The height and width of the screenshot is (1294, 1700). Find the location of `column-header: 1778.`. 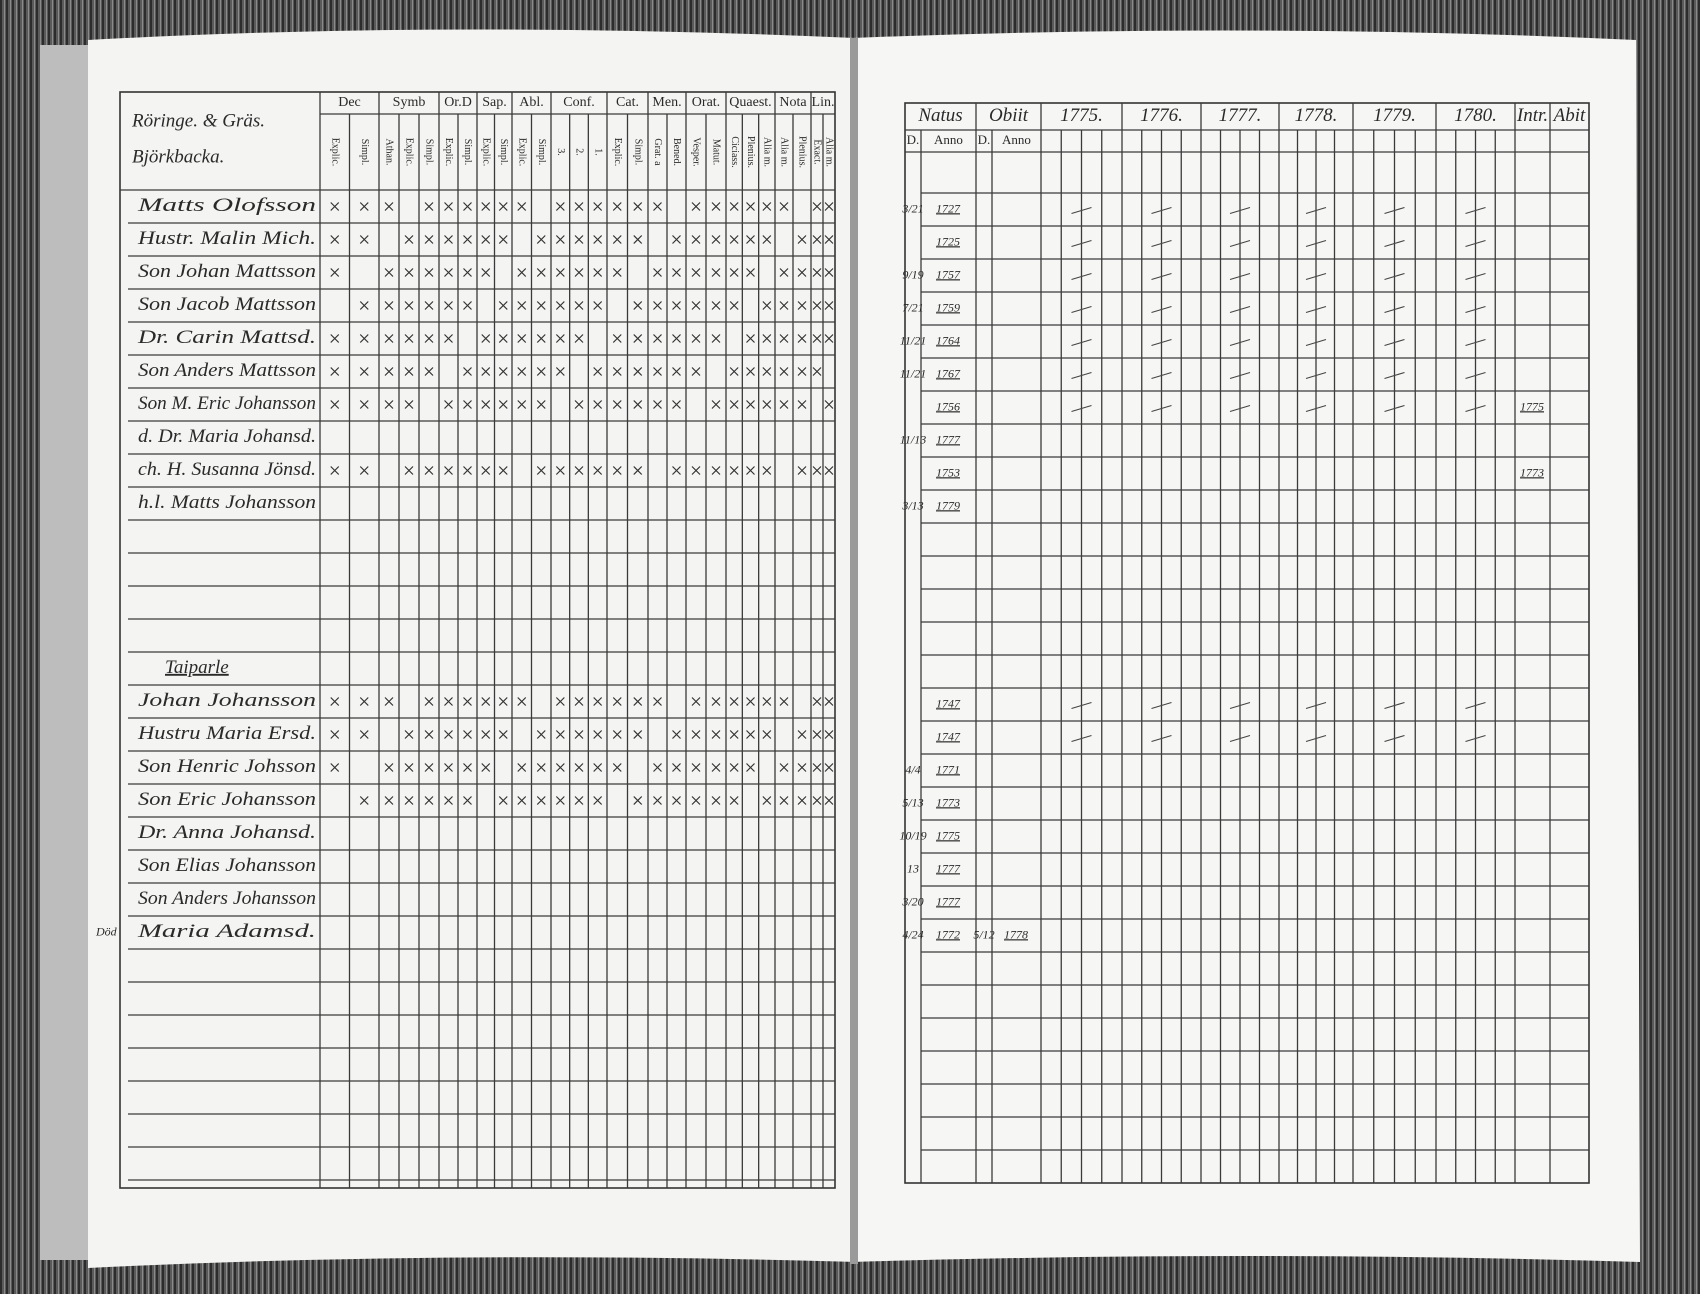

column-header: 1778. is located at coordinates (1316, 115).